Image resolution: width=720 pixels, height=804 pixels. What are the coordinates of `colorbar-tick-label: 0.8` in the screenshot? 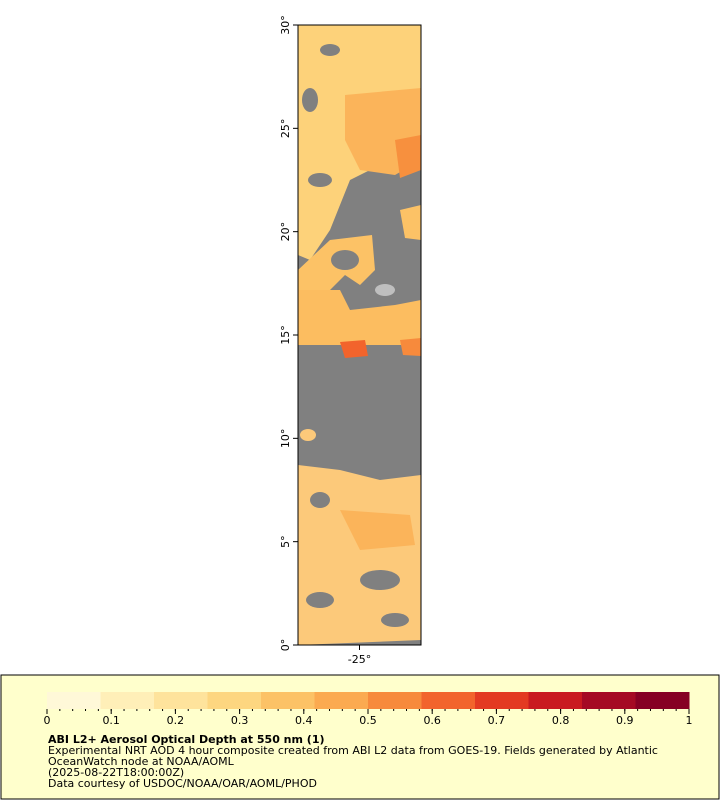 It's located at (561, 720).